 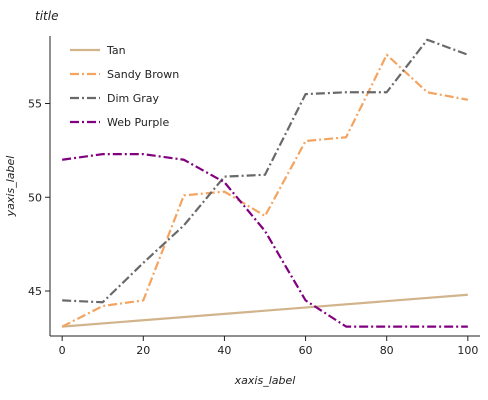 What do you see at coordinates (265, 310) in the screenshot?
I see `series-line-tan` at bounding box center [265, 310].